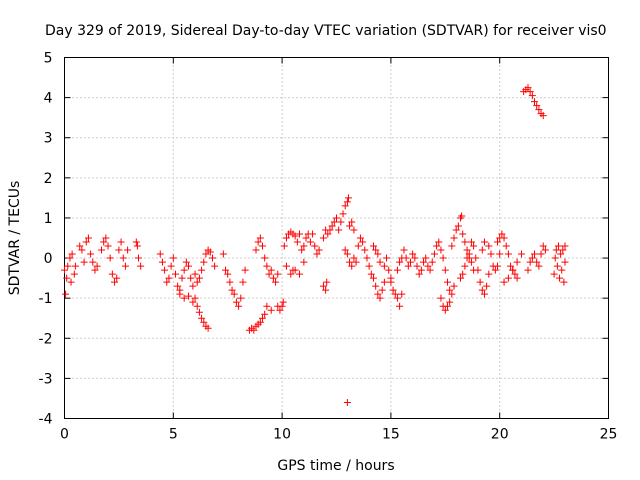  I want to click on x-tick-label: 25, so click(609, 435).